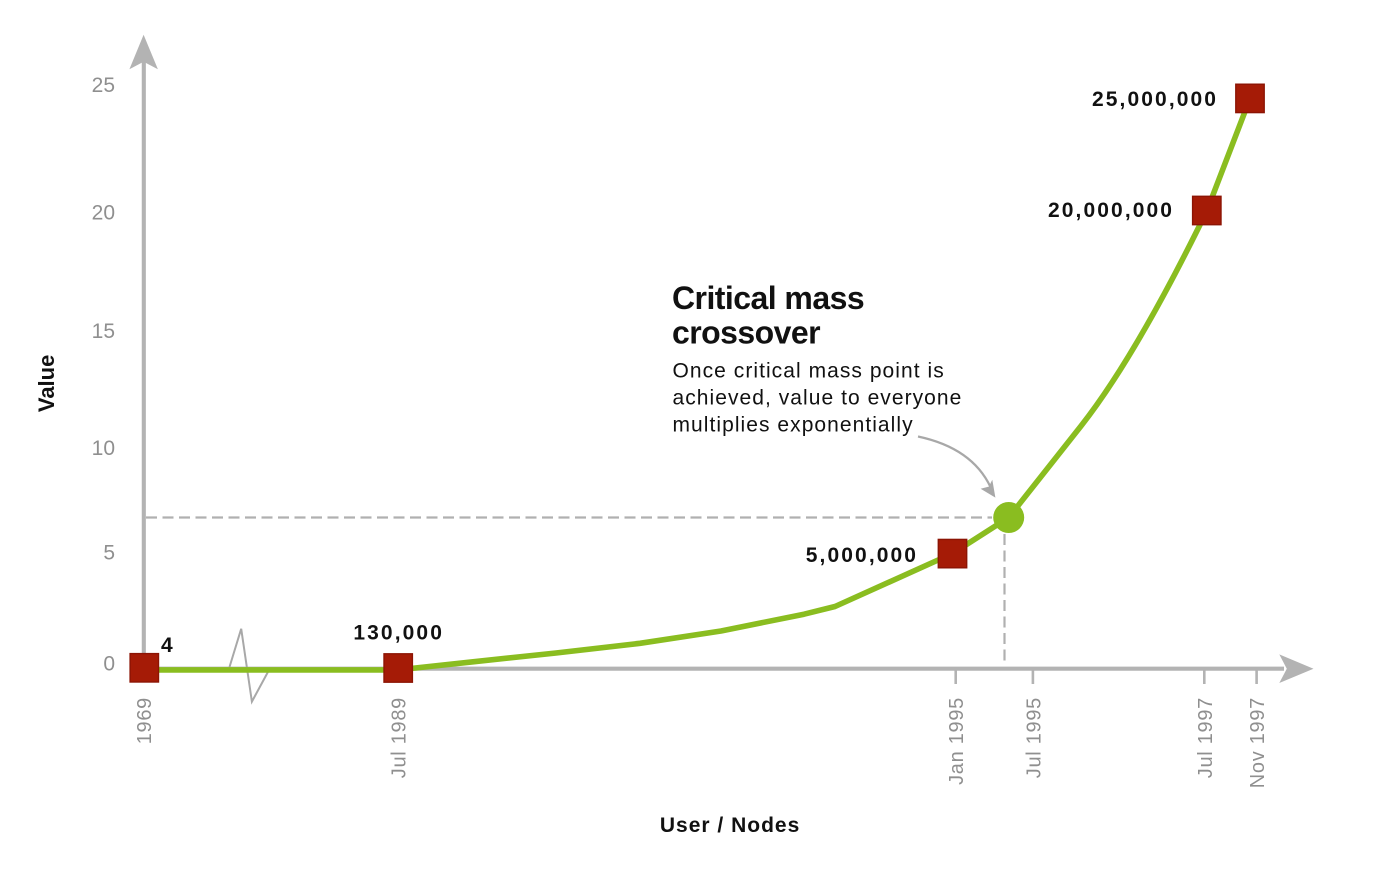 This screenshot has width=1400, height=872. I want to click on svg-text: 15, so click(103, 331).